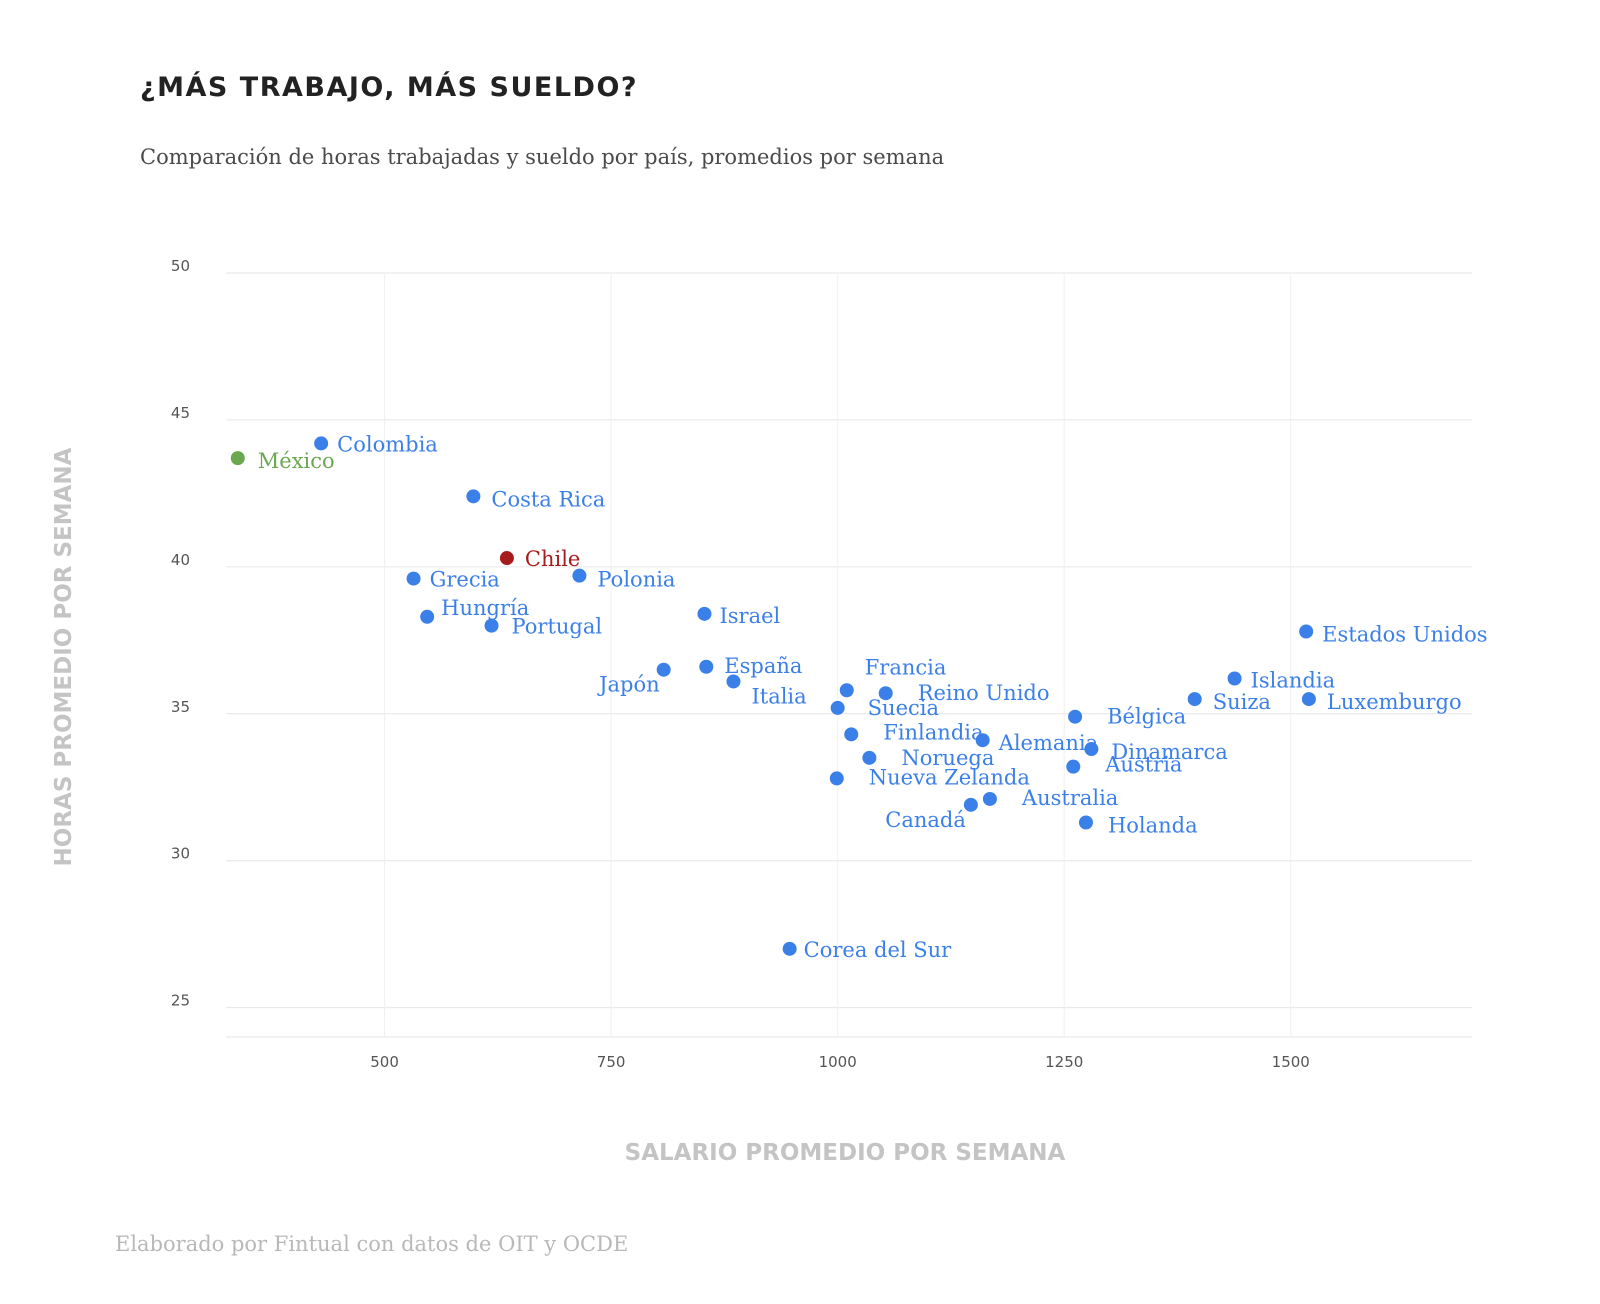 The image size is (1600, 1304). What do you see at coordinates (749, 616) in the screenshot?
I see `point-label: Israel` at bounding box center [749, 616].